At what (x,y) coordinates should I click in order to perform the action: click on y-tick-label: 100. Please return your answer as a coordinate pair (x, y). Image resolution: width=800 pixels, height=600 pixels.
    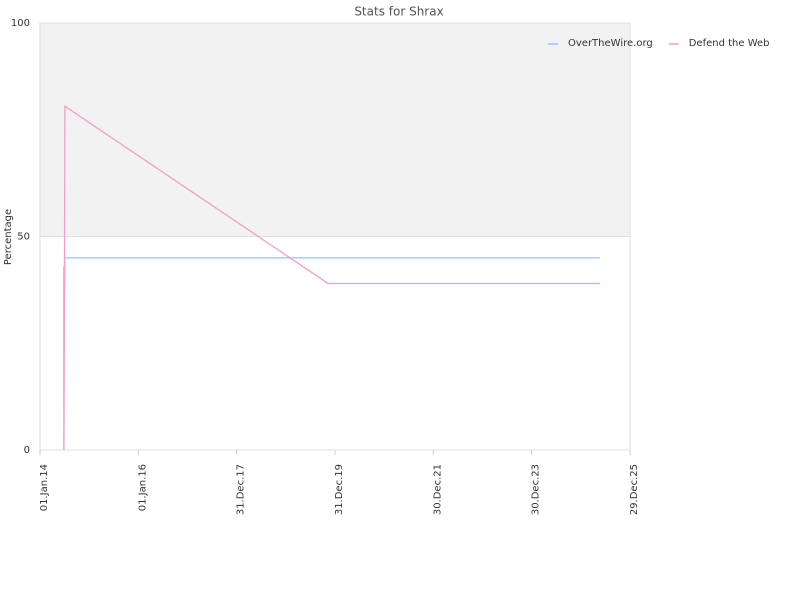
    Looking at the image, I should click on (20, 23).